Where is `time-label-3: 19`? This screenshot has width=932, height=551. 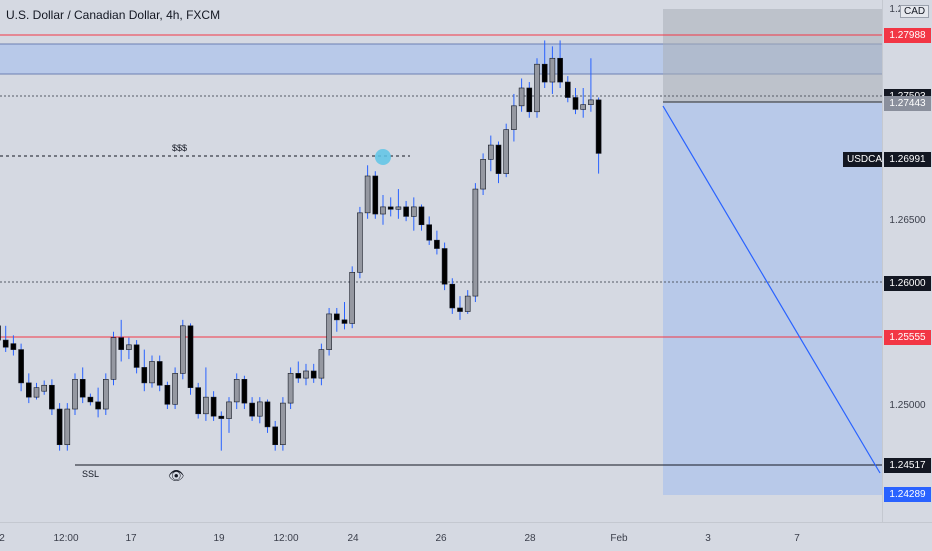
time-label-3: 19 is located at coordinates (219, 538).